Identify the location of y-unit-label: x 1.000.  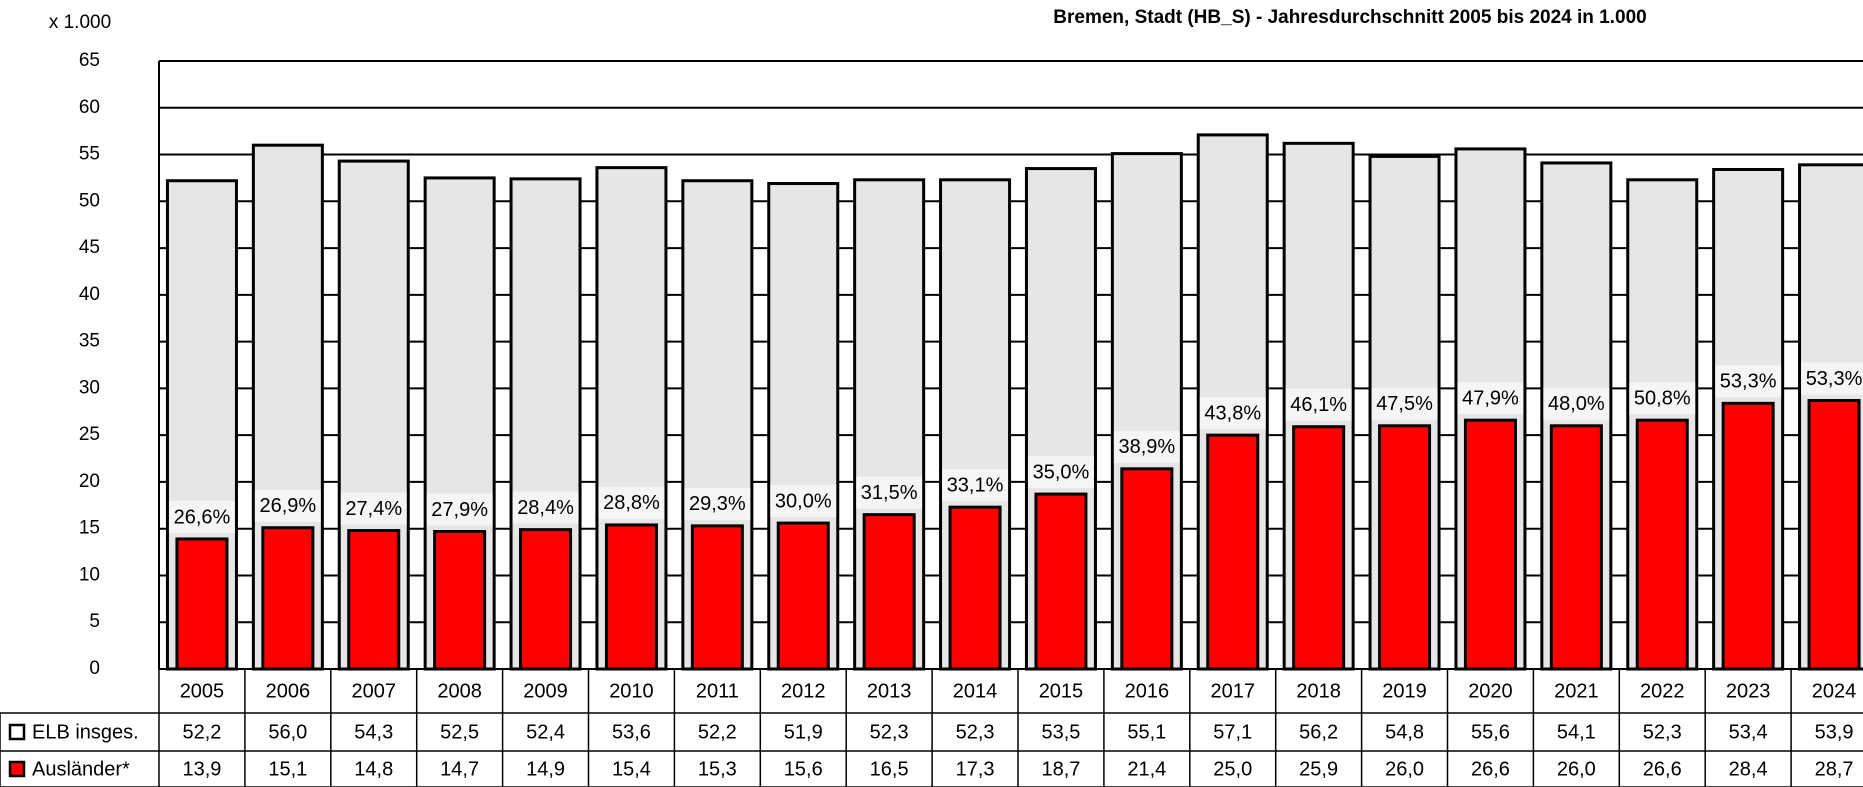
(80, 22).